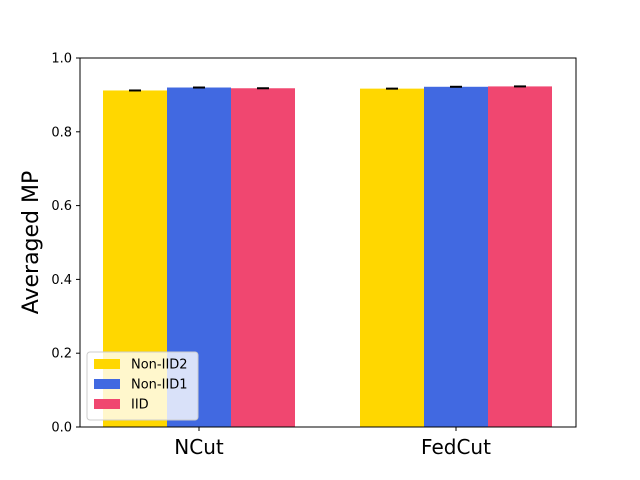 This screenshot has height=480, width=640. I want to click on x-axis: NCut FedCut, so click(332, 443).